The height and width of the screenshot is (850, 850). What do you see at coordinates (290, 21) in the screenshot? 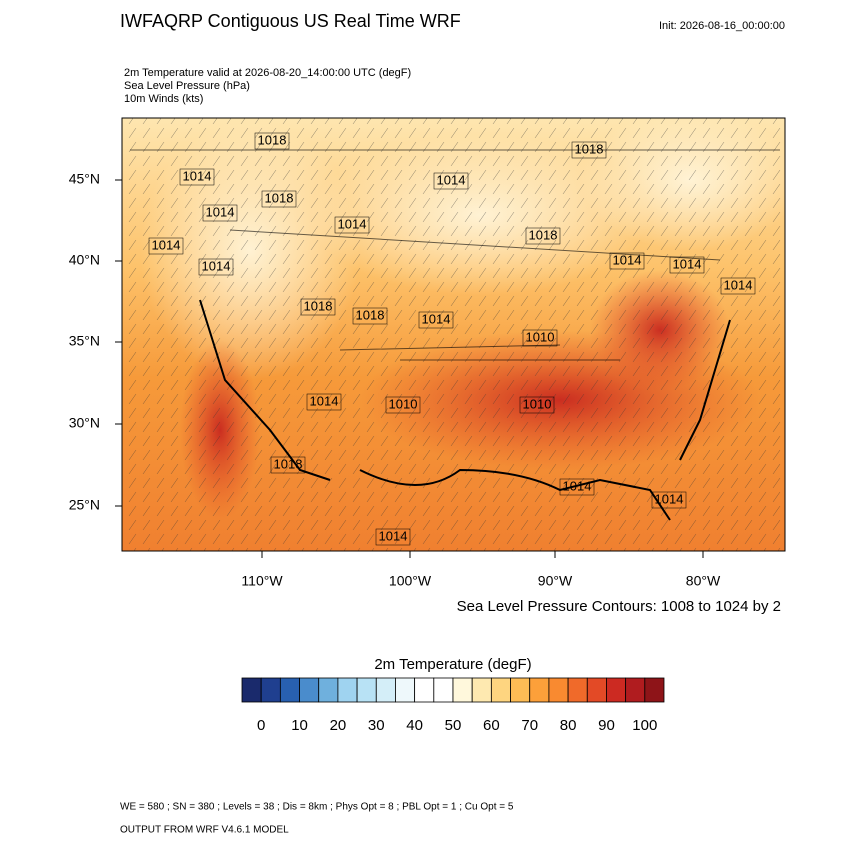
I see `title: IWFAQRP Contiguous US Real Time WRF` at bounding box center [290, 21].